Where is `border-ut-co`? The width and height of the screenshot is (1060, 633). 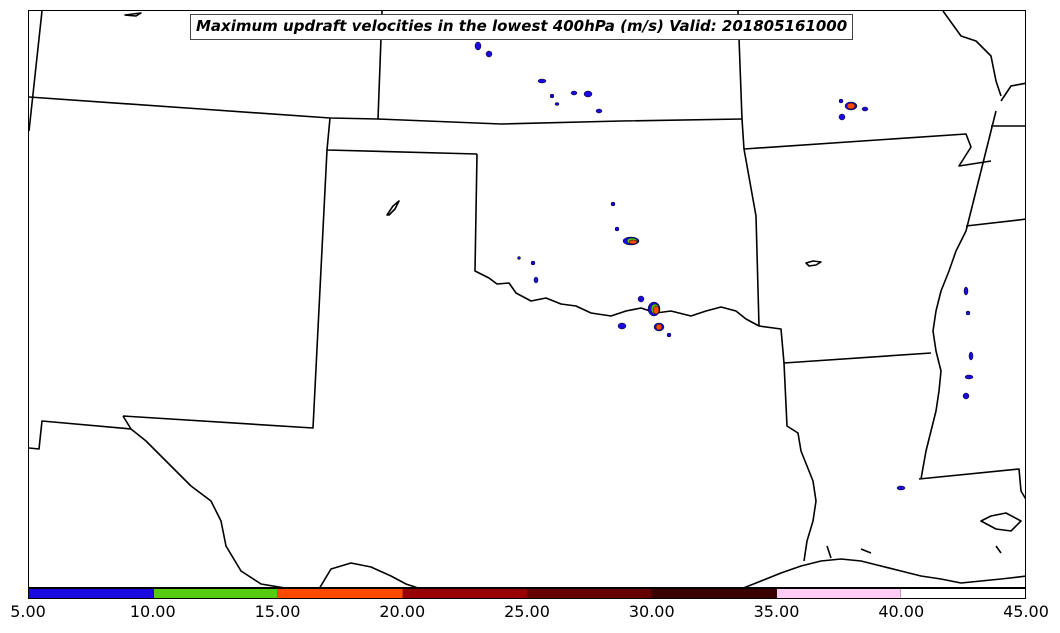 border-ut-co is located at coordinates (36, 71).